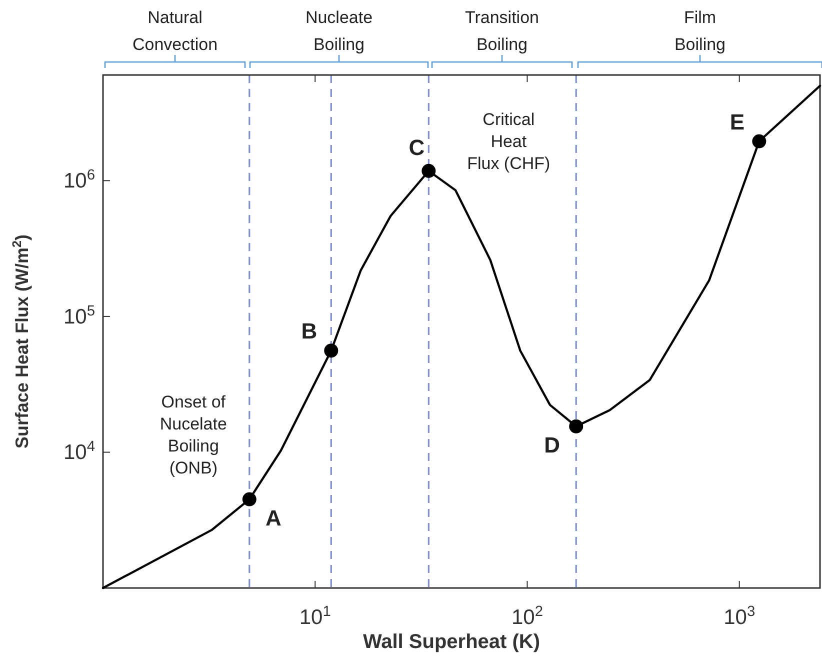  What do you see at coordinates (508, 141) in the screenshot?
I see `annotation: Critical Heat Flux (CHF)` at bounding box center [508, 141].